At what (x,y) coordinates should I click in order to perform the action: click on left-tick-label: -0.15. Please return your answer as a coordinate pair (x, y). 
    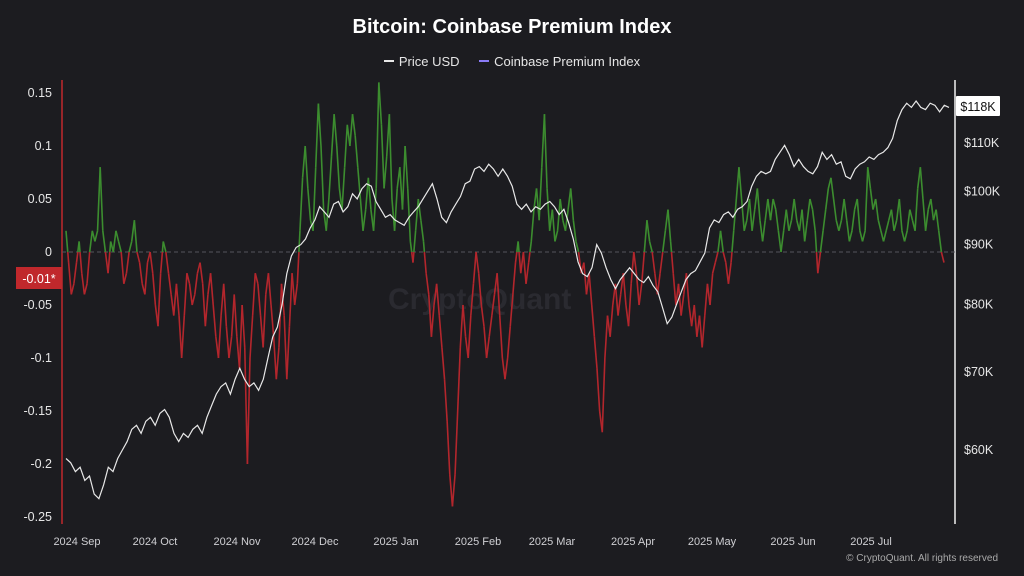
    Looking at the image, I should click on (38, 411).